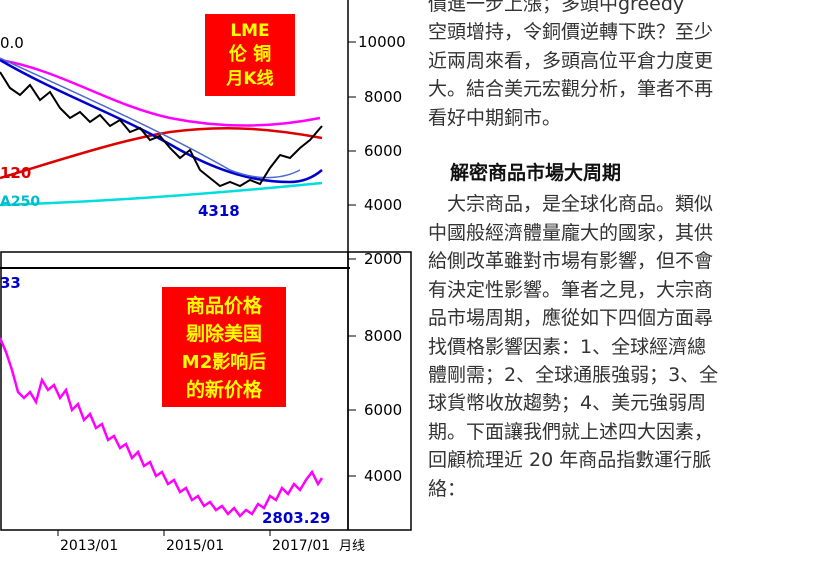  I want to click on text-line: 給側改革雖對市場有影響，但不會, so click(571, 261).